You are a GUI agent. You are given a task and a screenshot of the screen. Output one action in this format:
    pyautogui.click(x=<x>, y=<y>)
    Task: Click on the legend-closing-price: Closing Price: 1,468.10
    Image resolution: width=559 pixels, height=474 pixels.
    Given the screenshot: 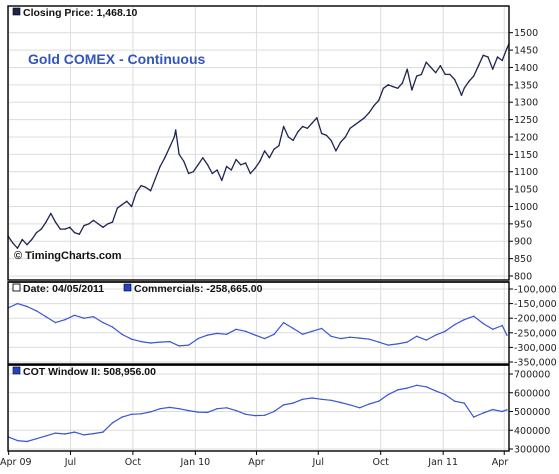 What is the action you would take?
    pyautogui.click(x=80, y=13)
    